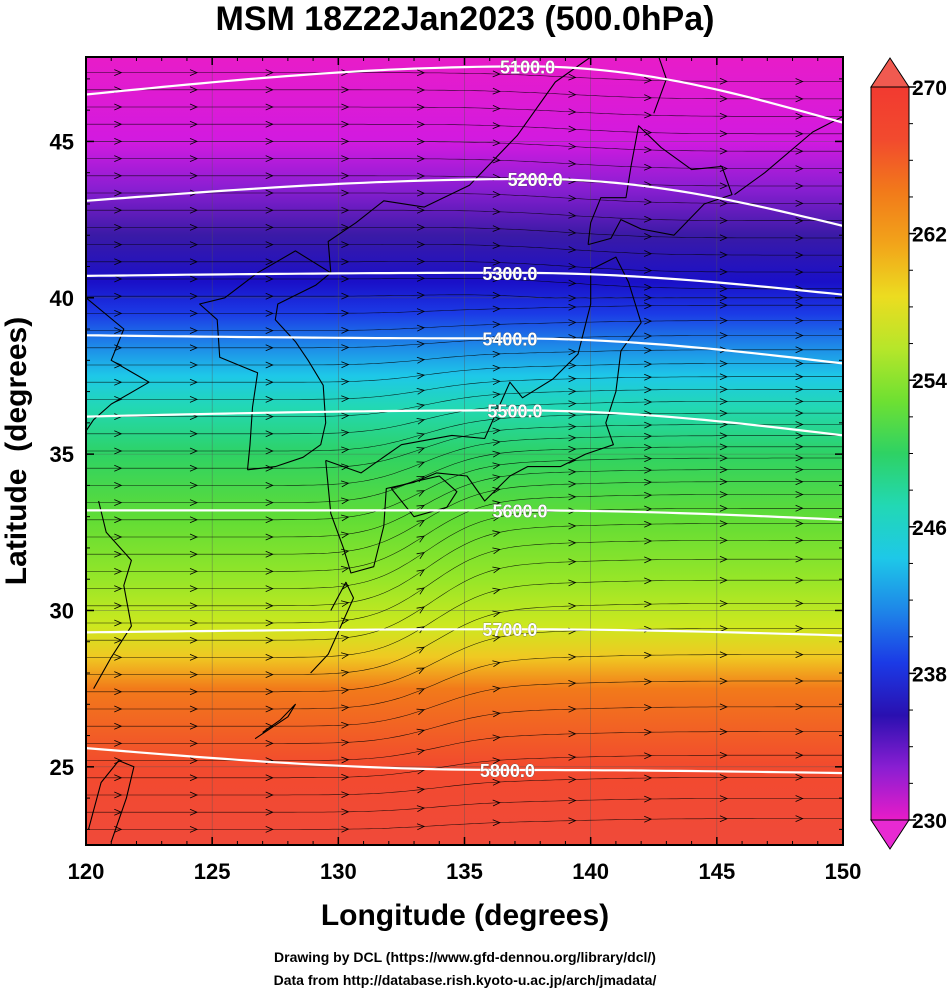 This screenshot has height=998, width=950. I want to click on colorbar-max-triangle, so click(890, 72).